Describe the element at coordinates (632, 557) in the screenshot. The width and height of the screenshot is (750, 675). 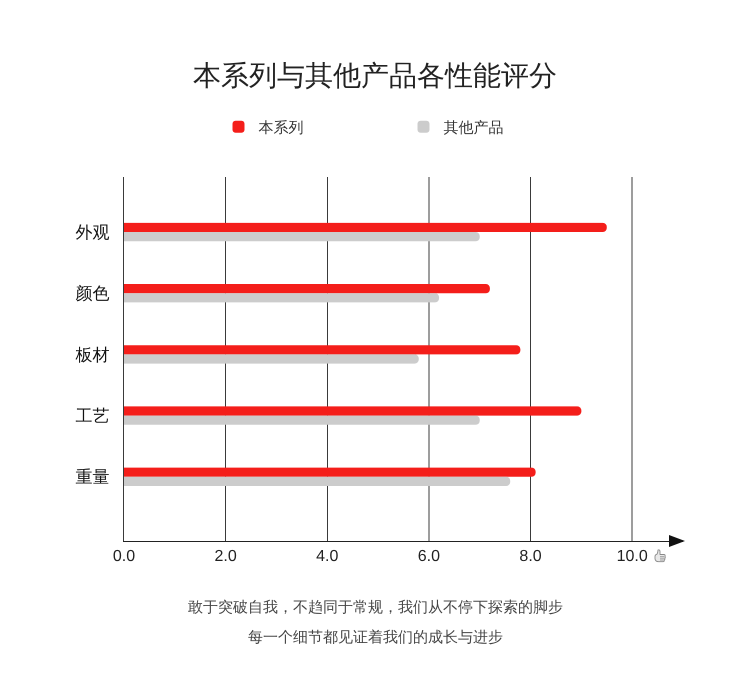
I see `x-tick-label: 10.0` at that location.